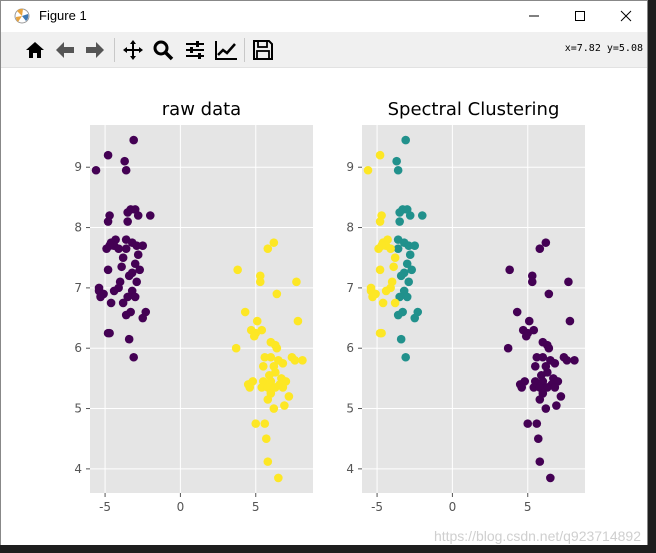 Image resolution: width=656 pixels, height=553 pixels. I want to click on y-tick-label: 4, so click(78, 469).